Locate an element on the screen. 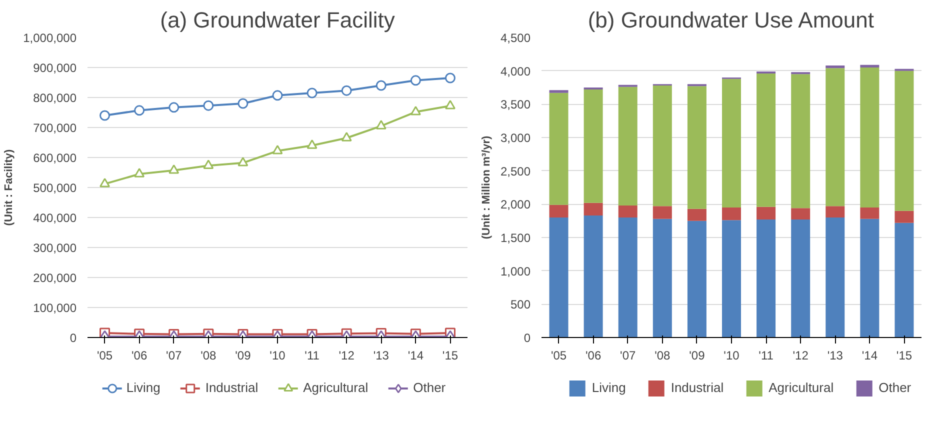  y-tick-label: 4,500 is located at coordinates (515, 38).